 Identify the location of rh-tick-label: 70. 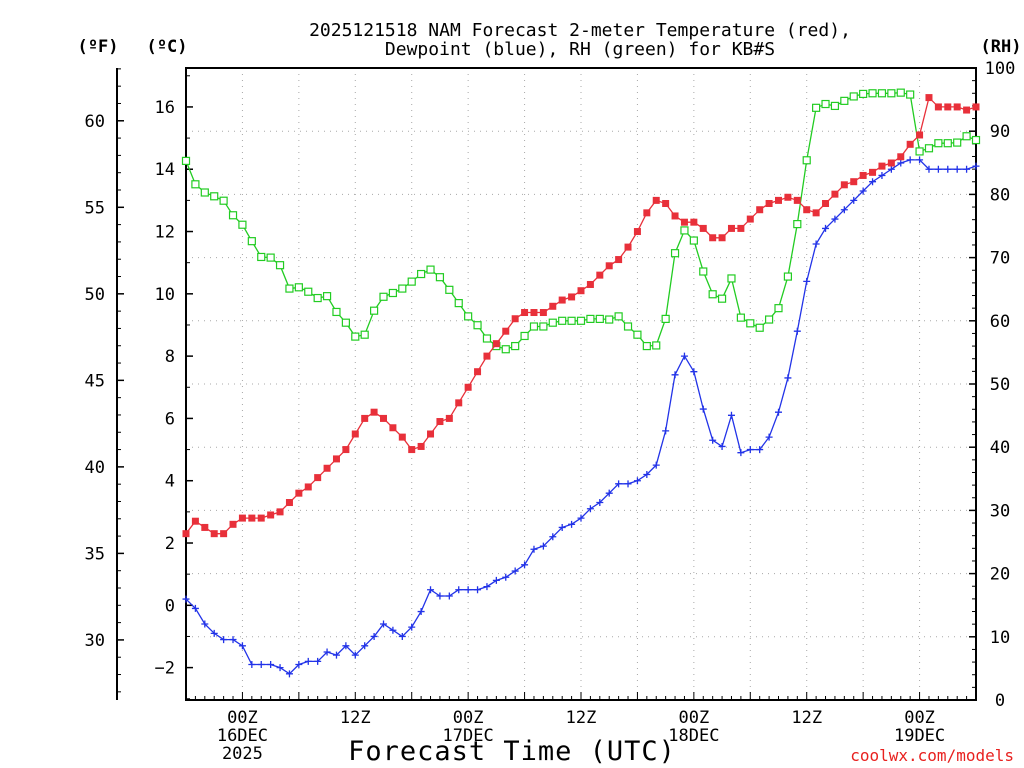
(1000, 259).